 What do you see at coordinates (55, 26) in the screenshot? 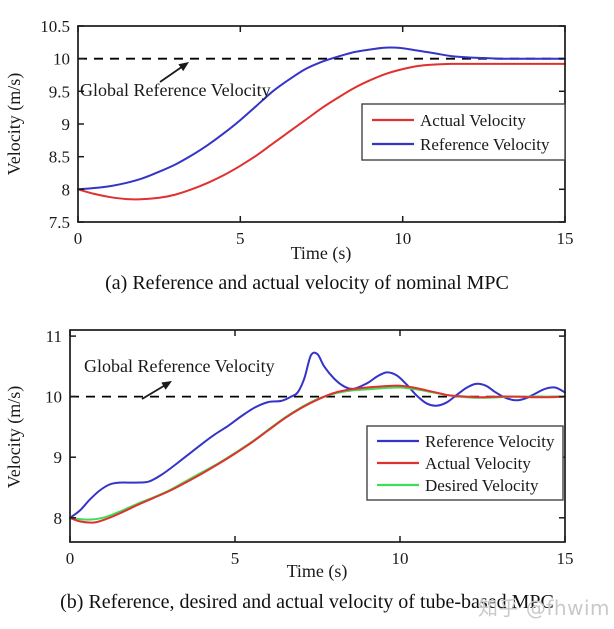
I see `y-tick-label: 10.5` at bounding box center [55, 26].